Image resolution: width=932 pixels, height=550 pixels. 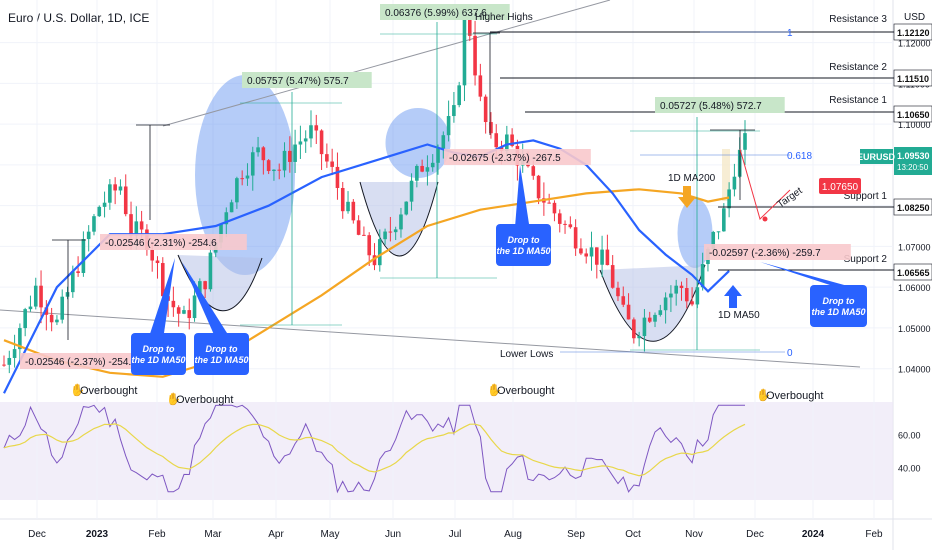 I want to click on price-tick: 1.04000, so click(x=914, y=370).